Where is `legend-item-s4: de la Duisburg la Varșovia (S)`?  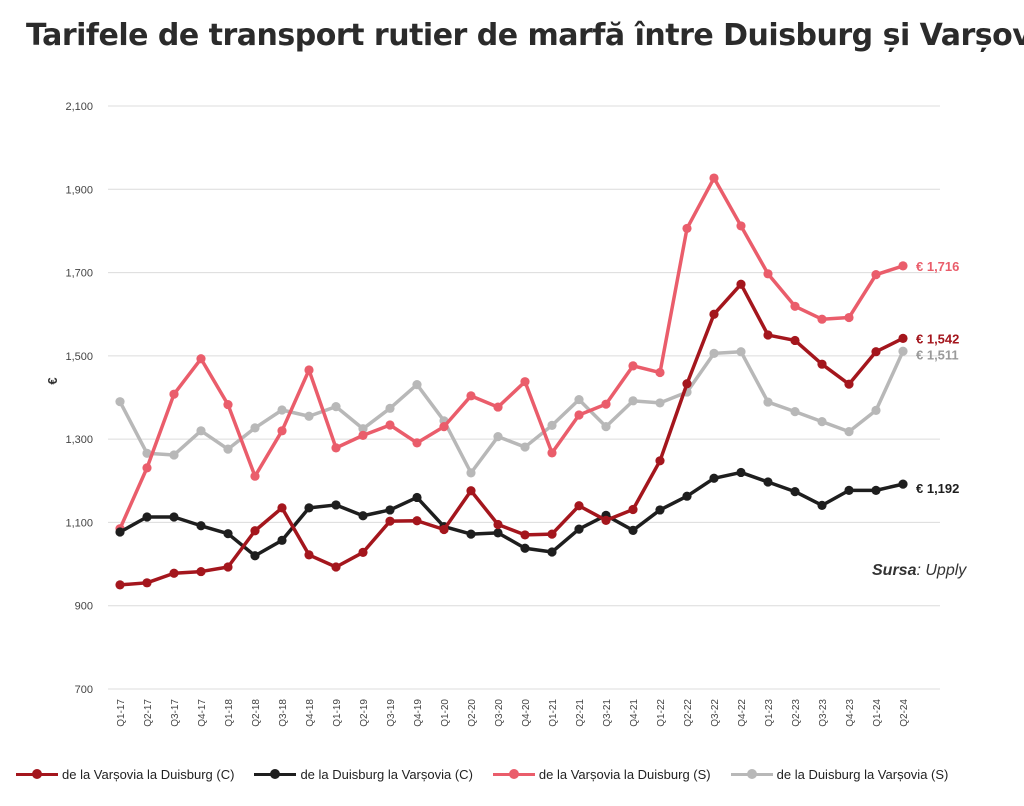
legend-item-s4: de la Duisburg la Varșovia (S) is located at coordinates (839, 774).